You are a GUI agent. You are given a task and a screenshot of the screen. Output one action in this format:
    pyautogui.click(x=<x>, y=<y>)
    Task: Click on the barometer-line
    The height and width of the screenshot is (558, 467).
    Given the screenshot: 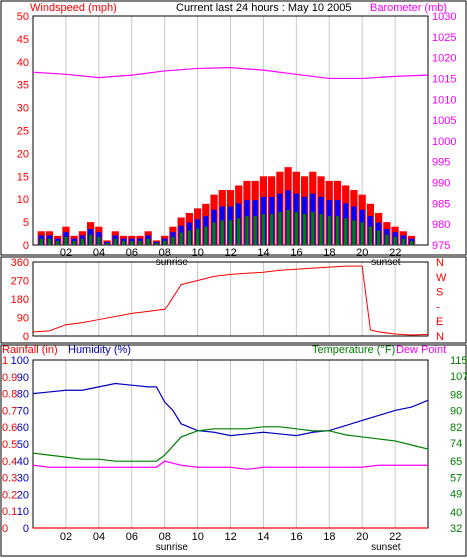 What is the action you would take?
    pyautogui.click(x=230, y=73)
    